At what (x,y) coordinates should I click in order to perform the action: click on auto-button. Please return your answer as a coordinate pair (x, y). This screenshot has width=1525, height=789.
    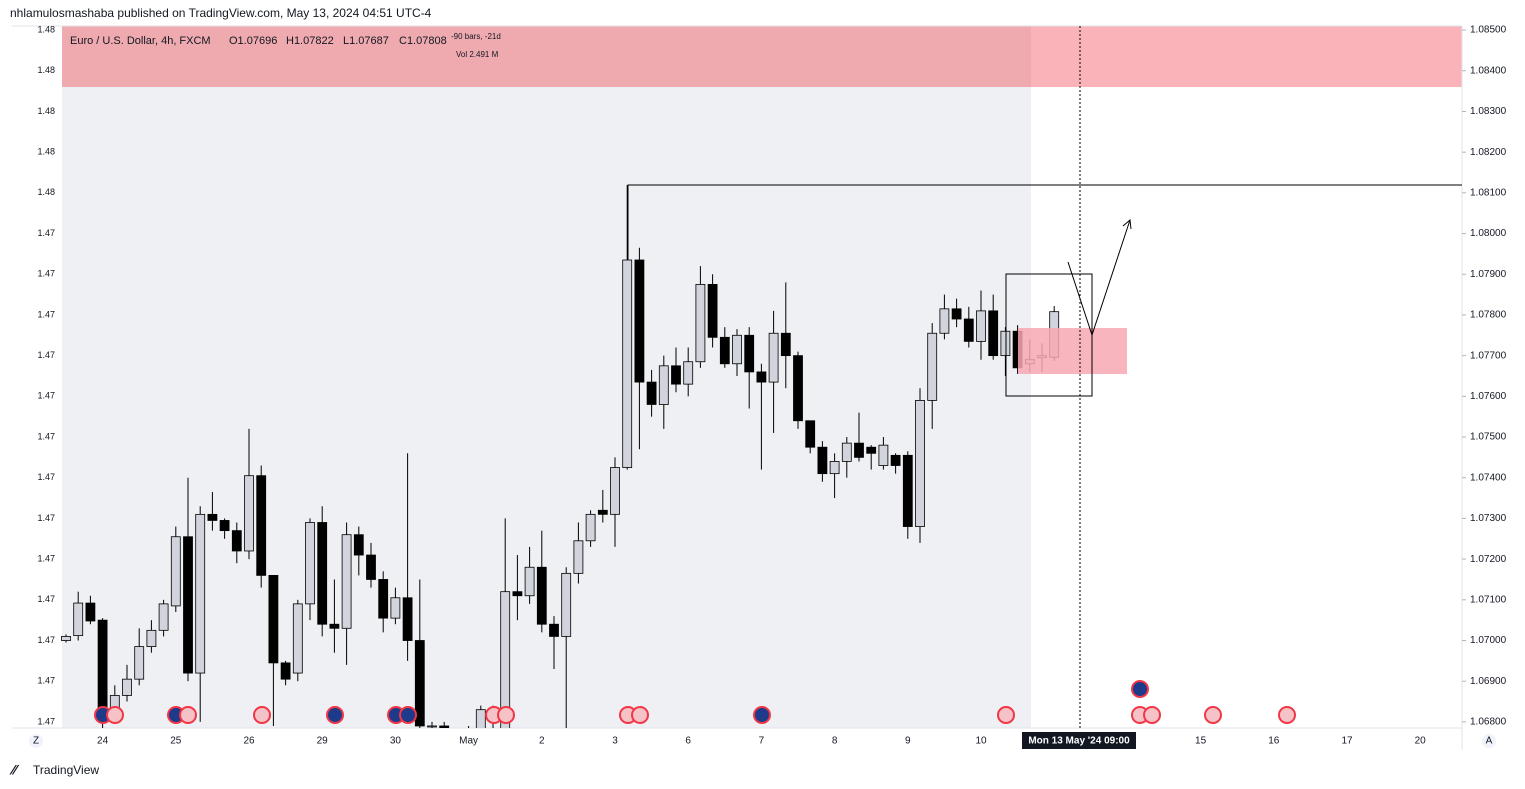
    Looking at the image, I should click on (1489, 741).